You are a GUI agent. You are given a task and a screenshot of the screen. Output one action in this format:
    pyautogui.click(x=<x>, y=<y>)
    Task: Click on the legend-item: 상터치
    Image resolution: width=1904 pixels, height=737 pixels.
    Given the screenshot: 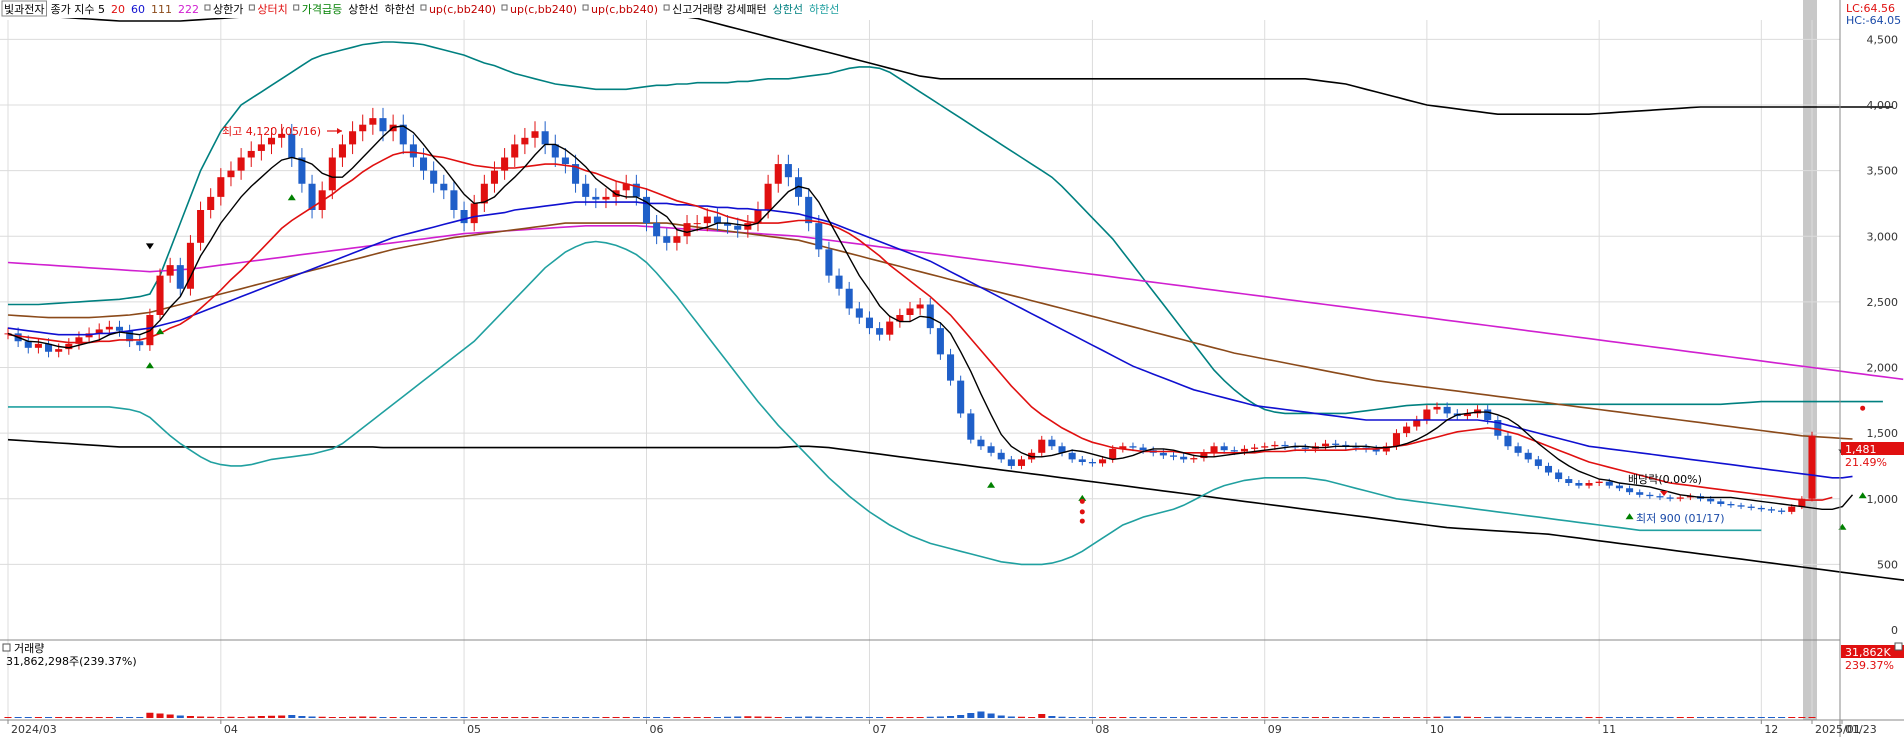 What is the action you would take?
    pyautogui.click(x=272, y=9)
    